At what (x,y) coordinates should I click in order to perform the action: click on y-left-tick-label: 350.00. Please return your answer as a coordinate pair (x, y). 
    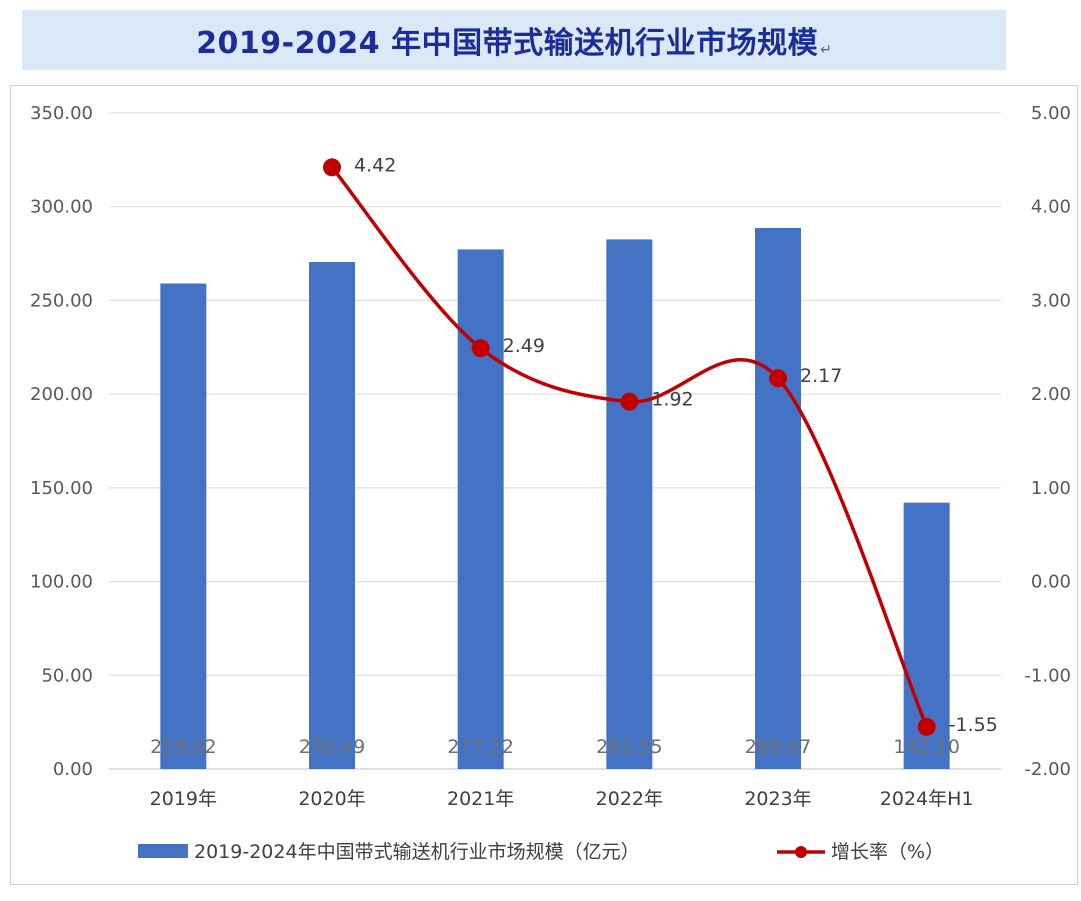
    Looking at the image, I should click on (61, 113).